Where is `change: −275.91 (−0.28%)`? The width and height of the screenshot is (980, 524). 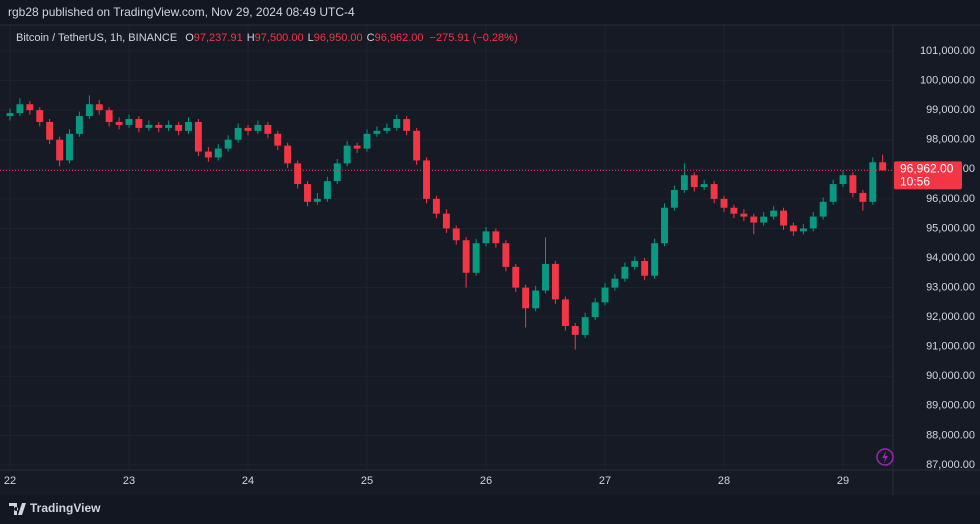 change: −275.91 (−0.28%) is located at coordinates (474, 38).